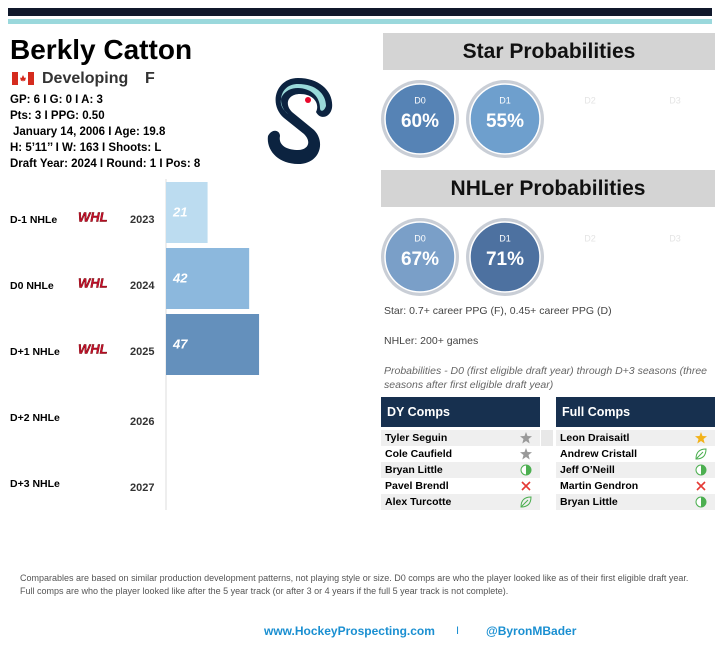 This screenshot has height=648, width=720. I want to click on comp-row: Andrew Cristall, so click(635, 454).